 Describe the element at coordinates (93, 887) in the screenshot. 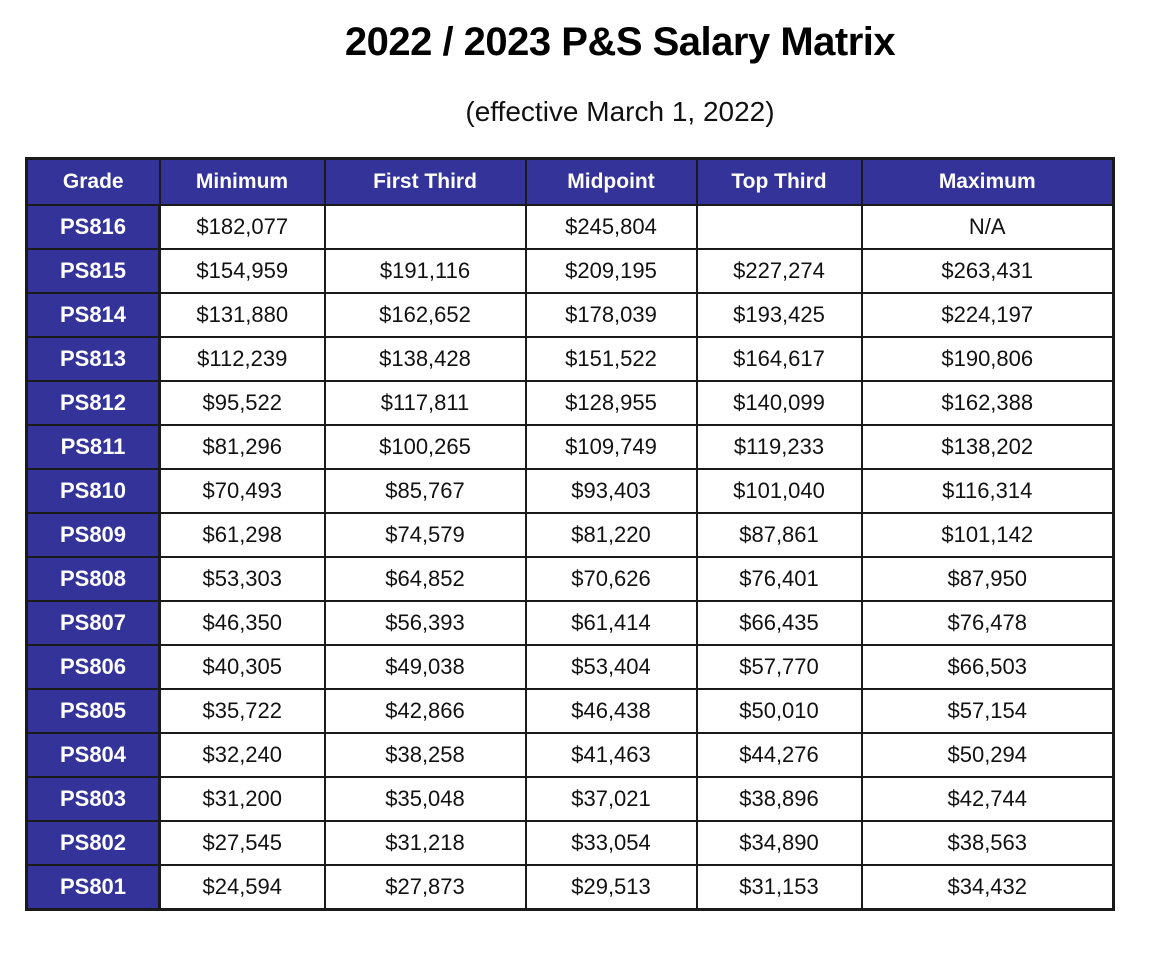

I see `grade-cell: PS801` at that location.